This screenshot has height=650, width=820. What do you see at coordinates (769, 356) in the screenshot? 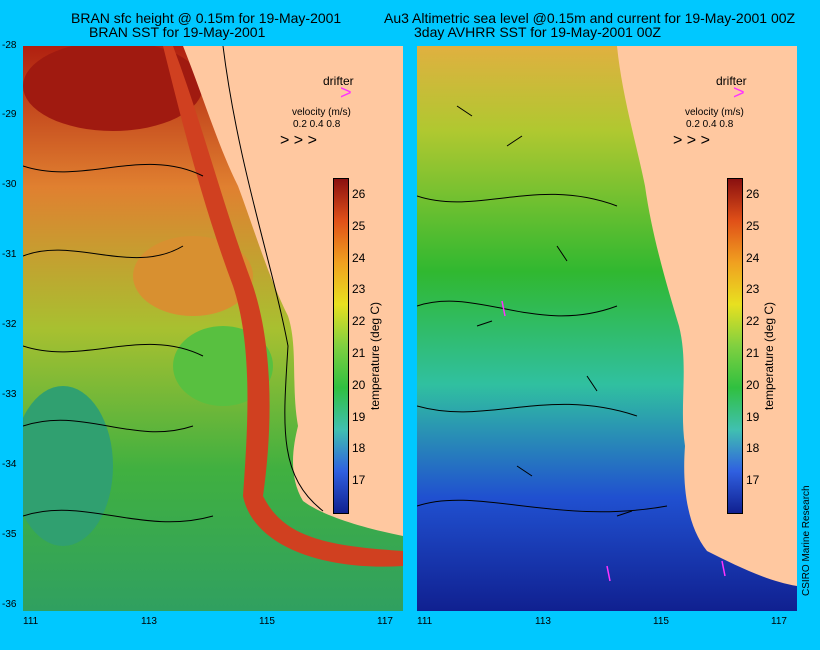
I see `right-colorbar-label: temperature (deg C)` at bounding box center [769, 356].